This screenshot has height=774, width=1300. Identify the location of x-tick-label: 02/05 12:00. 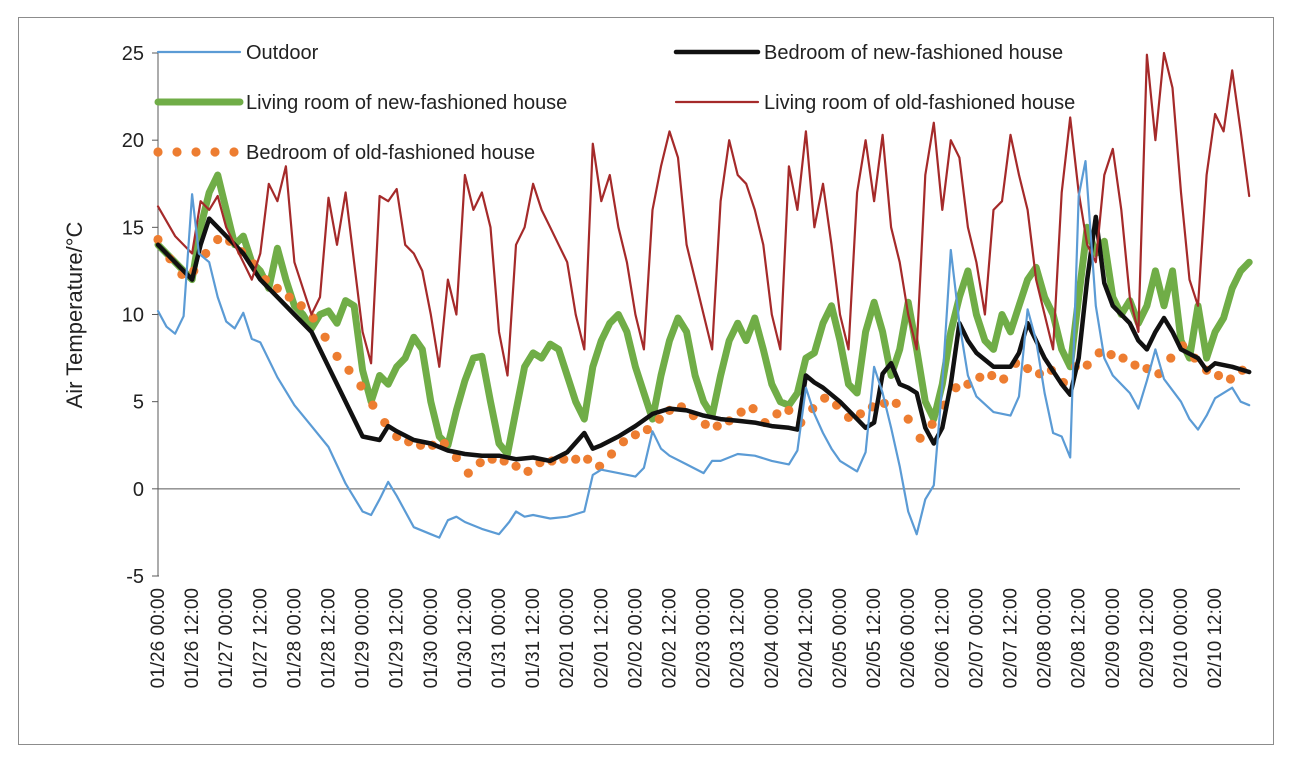
(874, 638).